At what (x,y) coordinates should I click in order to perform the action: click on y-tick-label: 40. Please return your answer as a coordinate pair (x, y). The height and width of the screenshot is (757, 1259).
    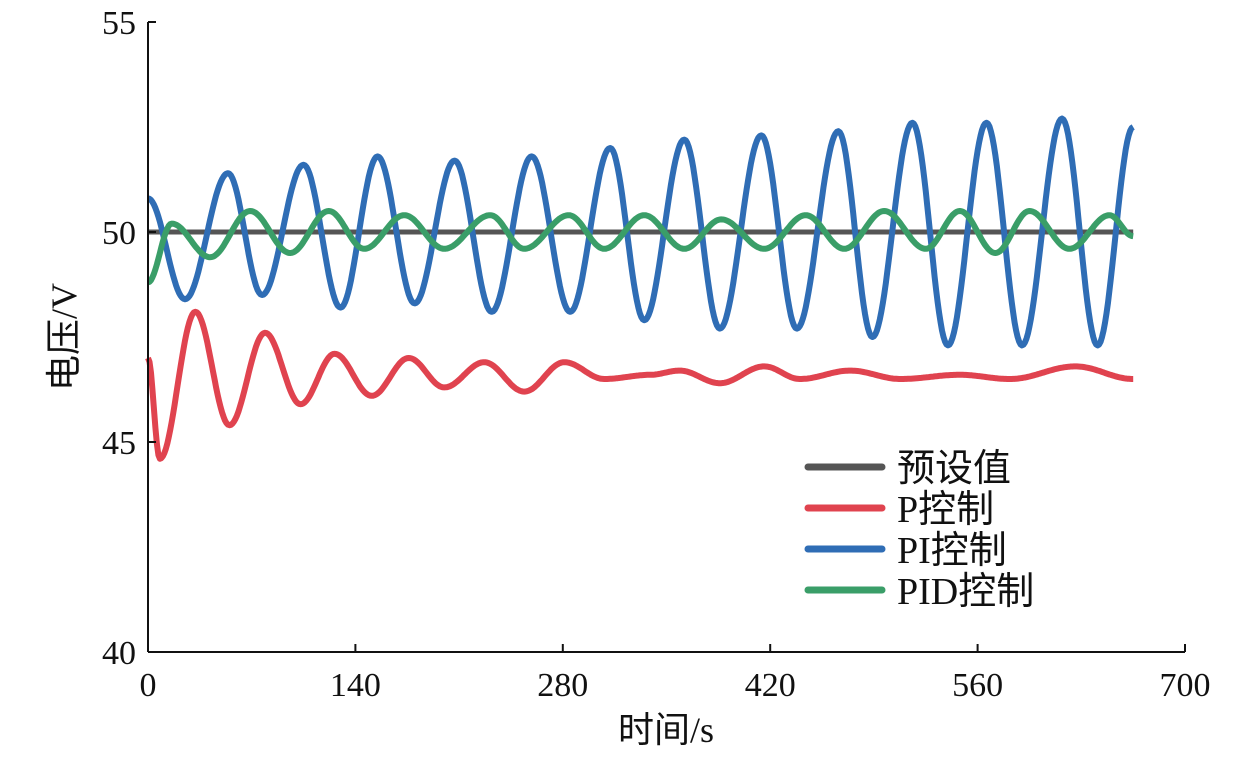
    Looking at the image, I should click on (119, 653).